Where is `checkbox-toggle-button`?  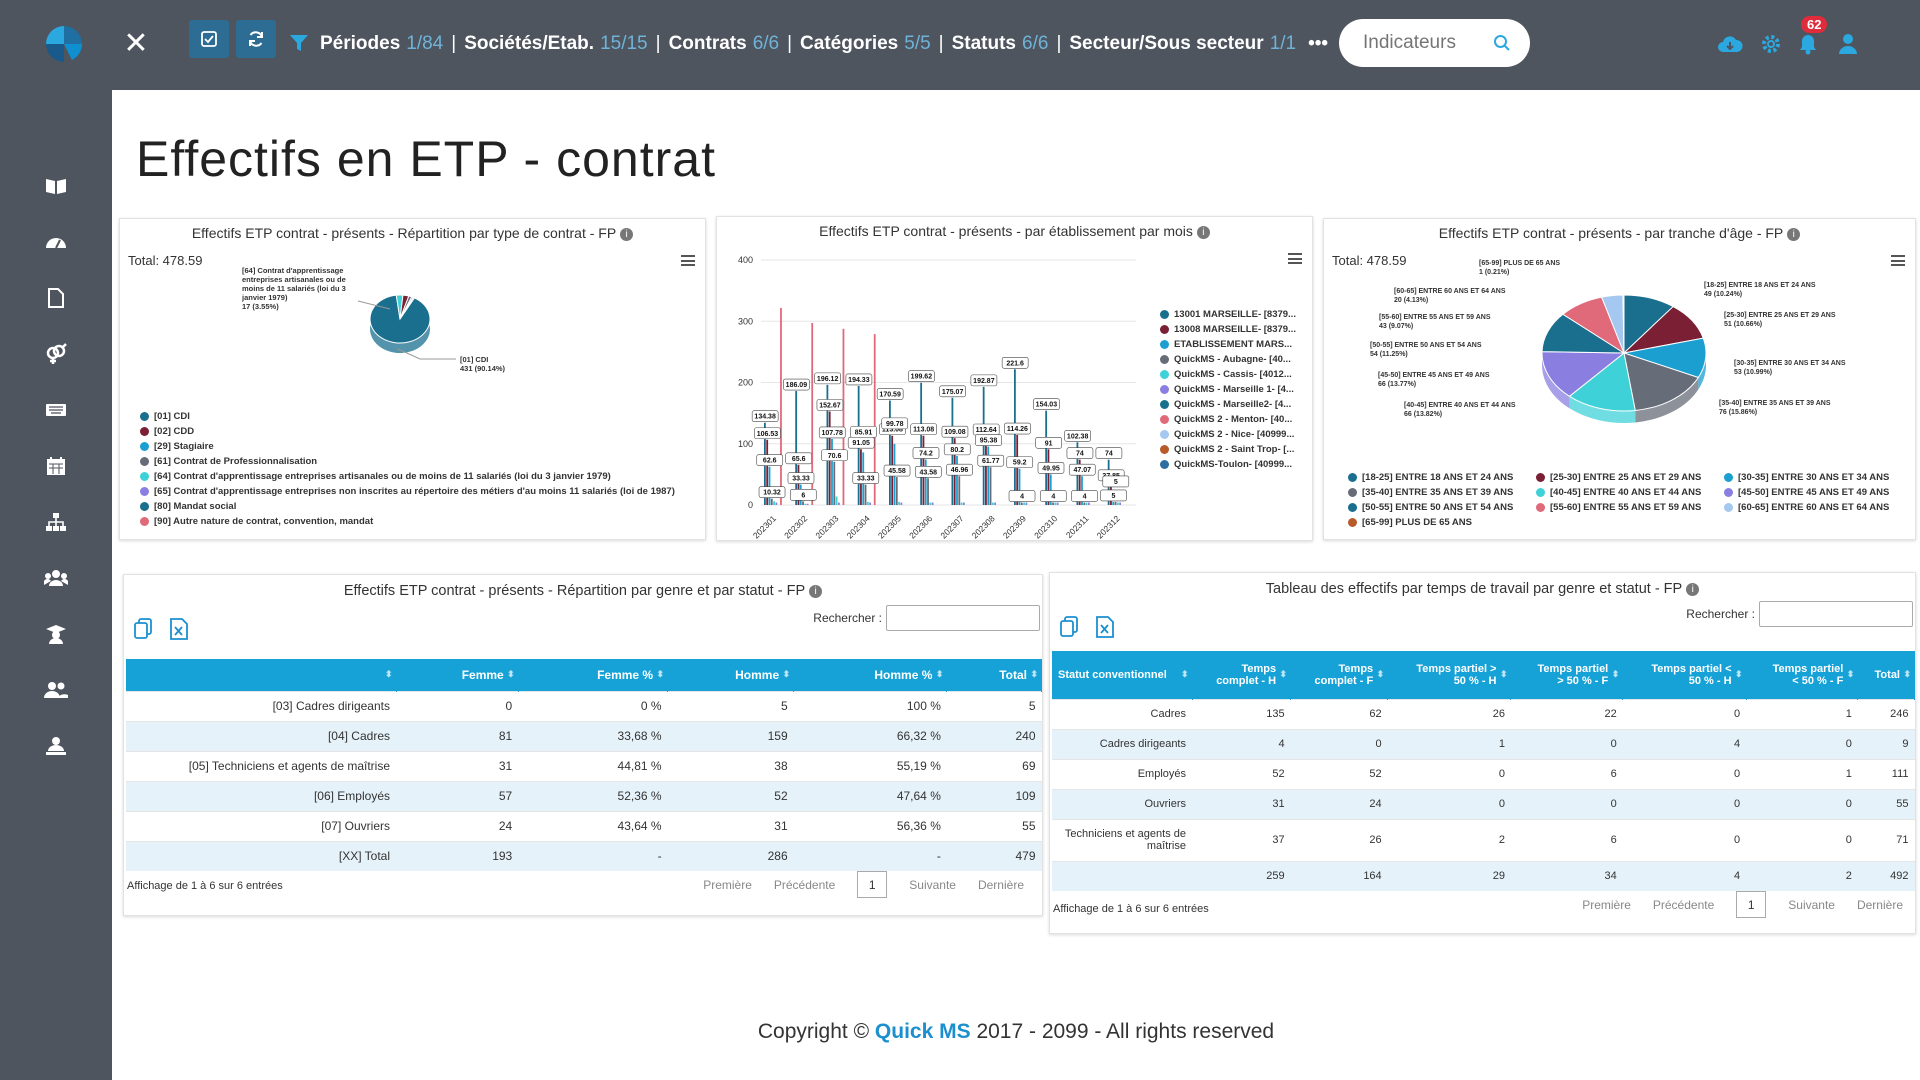 checkbox-toggle-button is located at coordinates (209, 39).